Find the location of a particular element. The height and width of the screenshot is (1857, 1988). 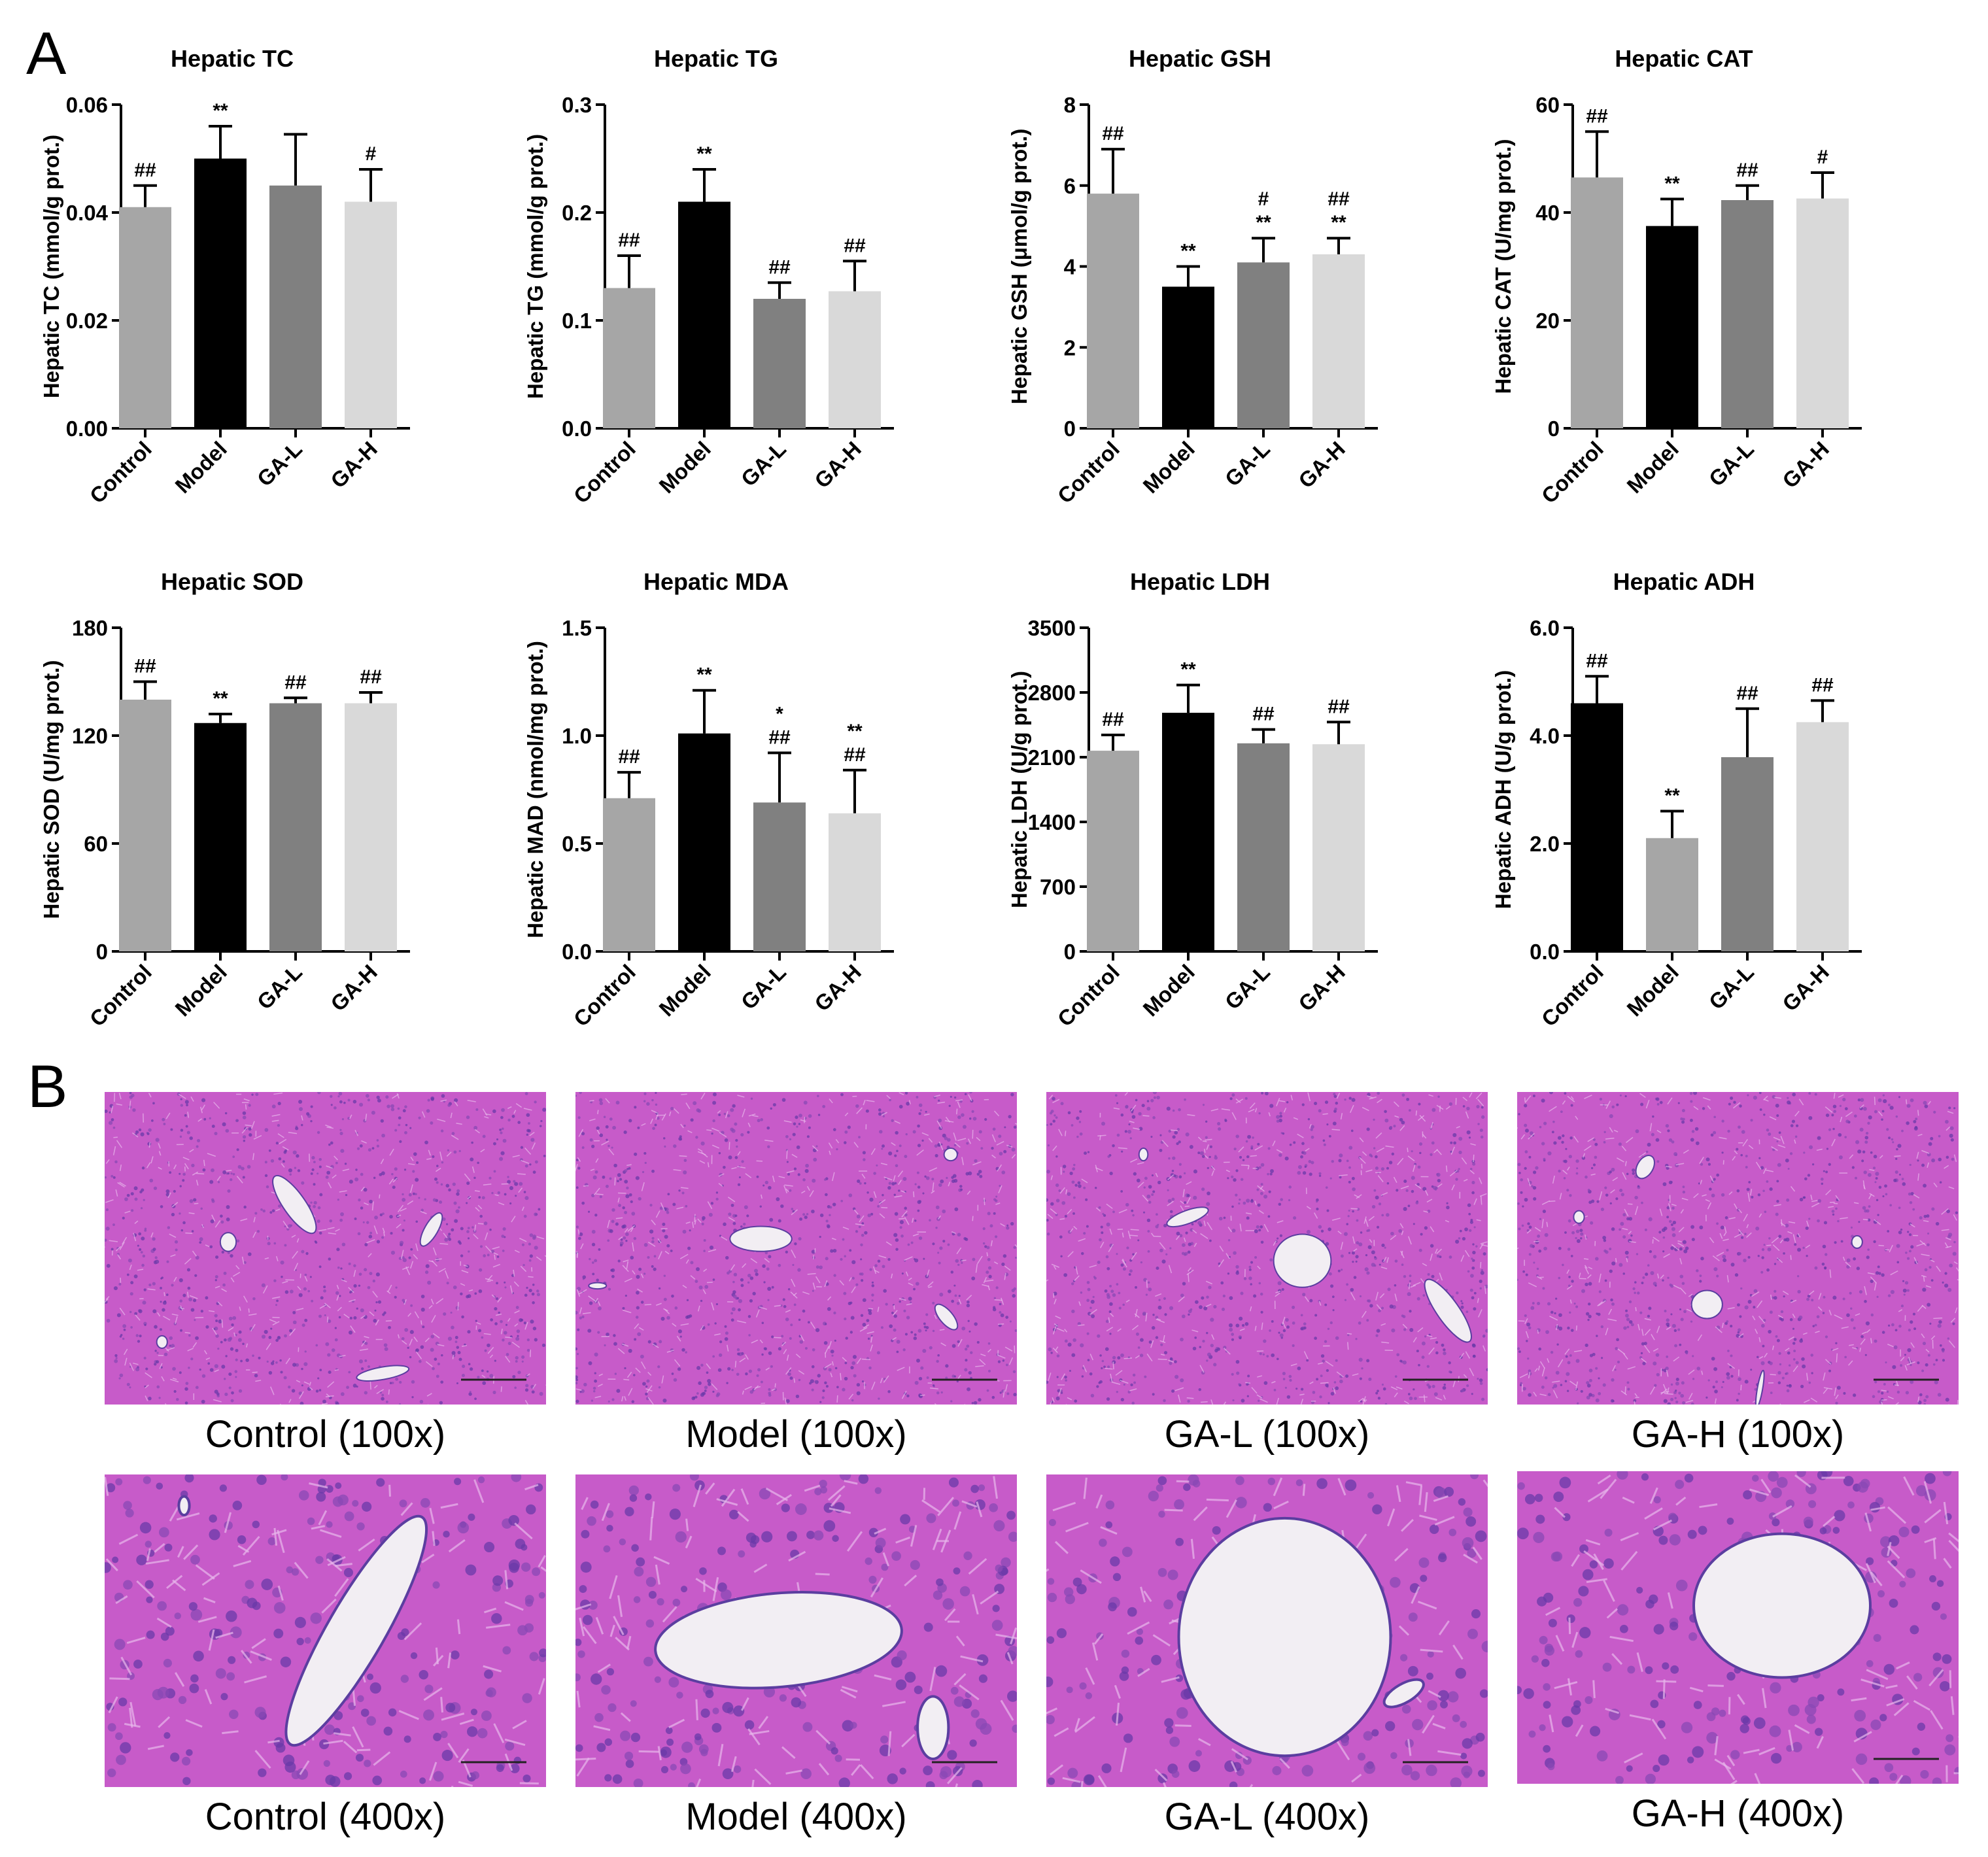

y-tick-label: 0.00 is located at coordinates (87, 429).